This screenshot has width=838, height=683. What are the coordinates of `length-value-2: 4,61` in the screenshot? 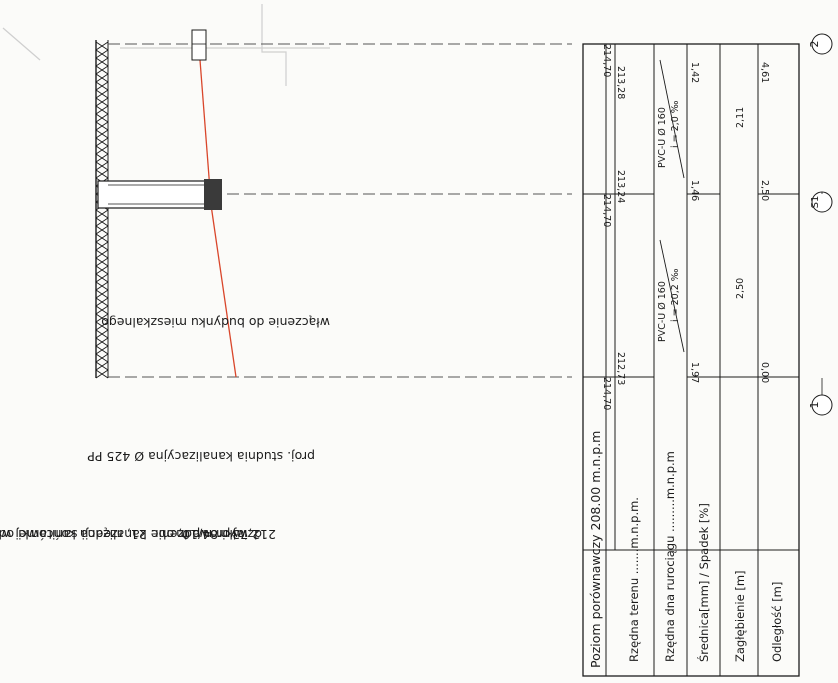 It's located at (764, 72).